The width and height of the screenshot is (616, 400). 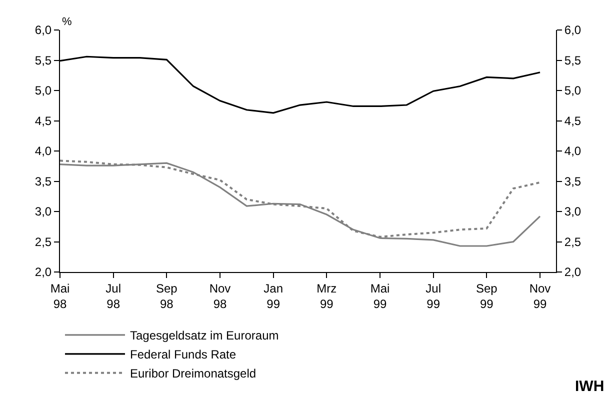 I want to click on y2-tick-label: 3,5, so click(x=573, y=181).